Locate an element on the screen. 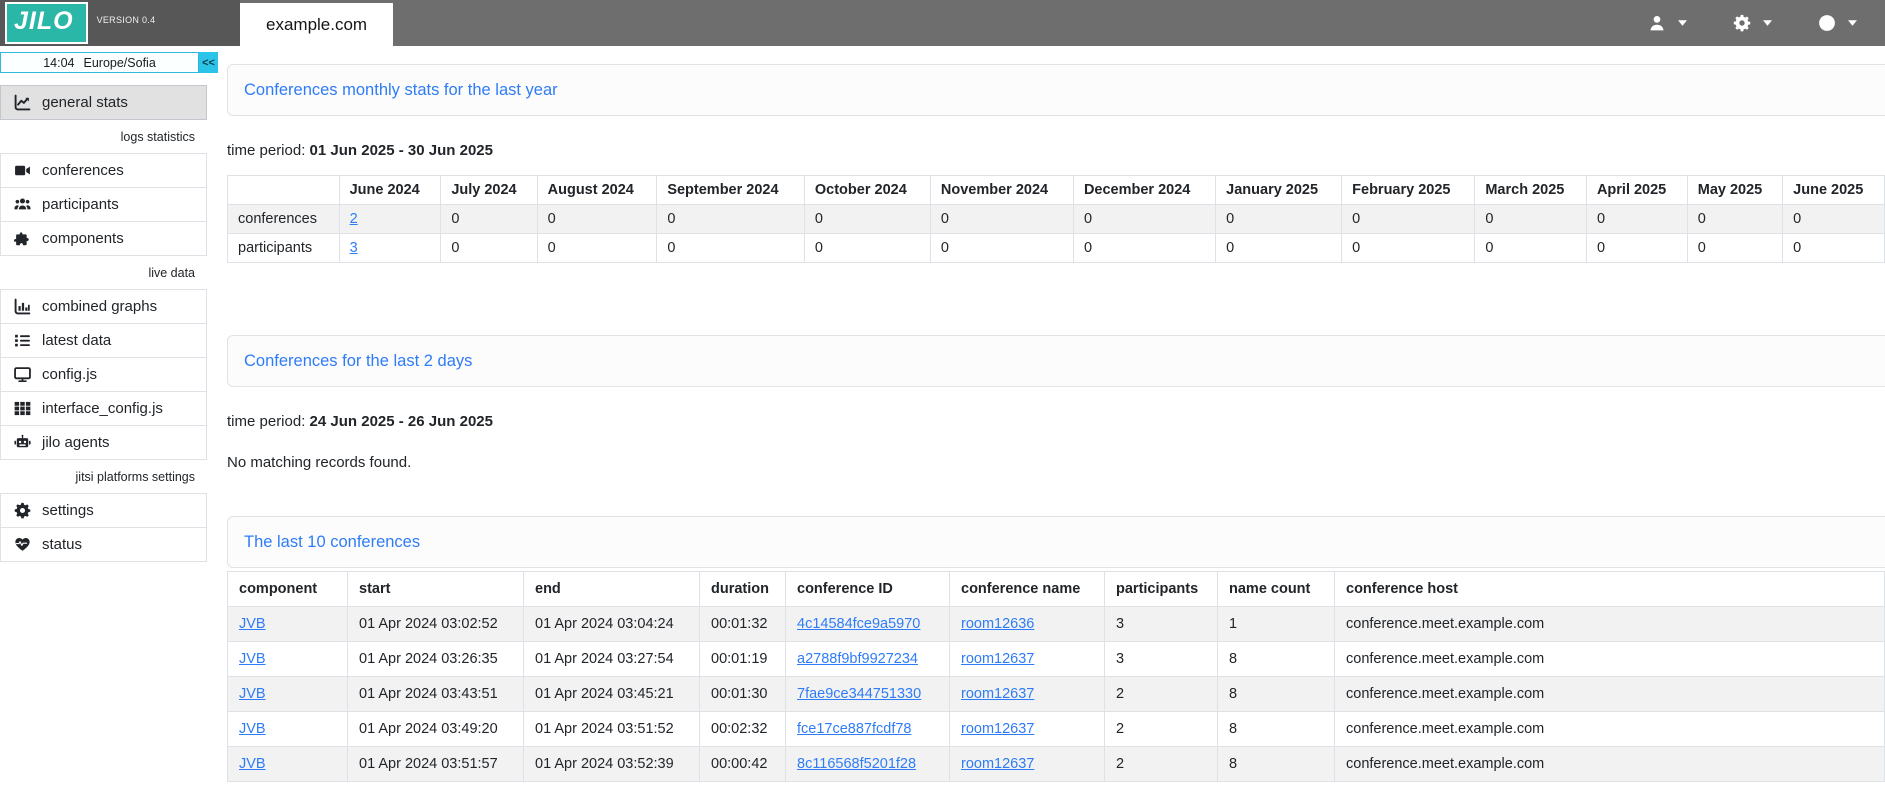 This screenshot has height=809, width=1885. conference-cell: 01 Apr 2024 03:02:52 is located at coordinates (435, 624).